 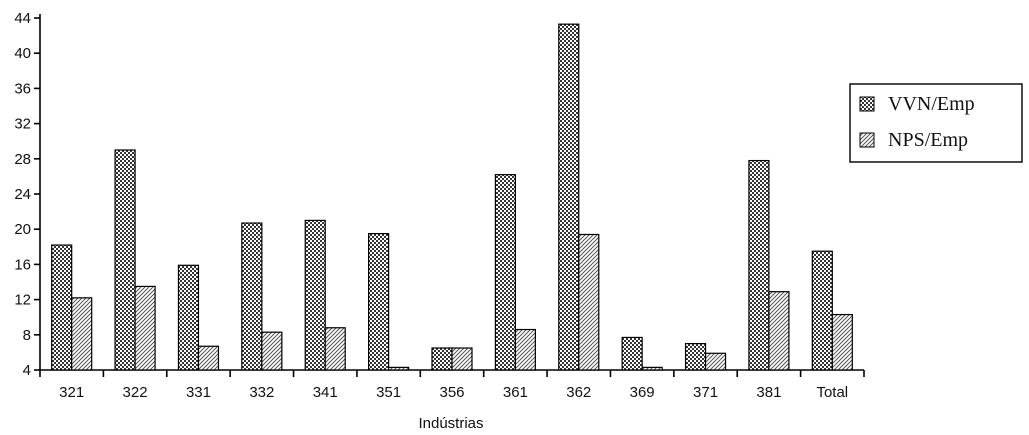 I want to click on x-tick-label: 371, so click(x=705, y=392).